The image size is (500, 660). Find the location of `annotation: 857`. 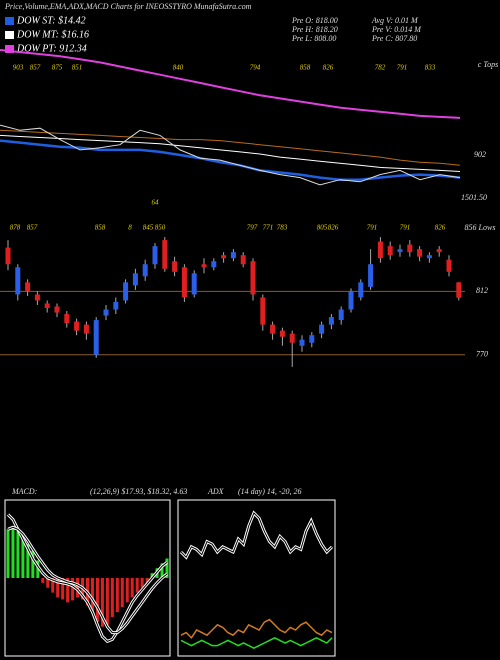

annotation: 857 is located at coordinates (32, 228).